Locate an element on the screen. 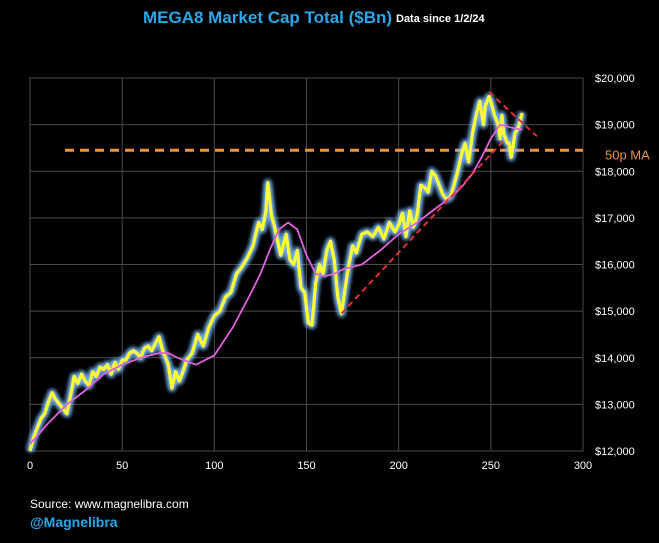  y-tick-label: $14,000 is located at coordinates (615, 359).